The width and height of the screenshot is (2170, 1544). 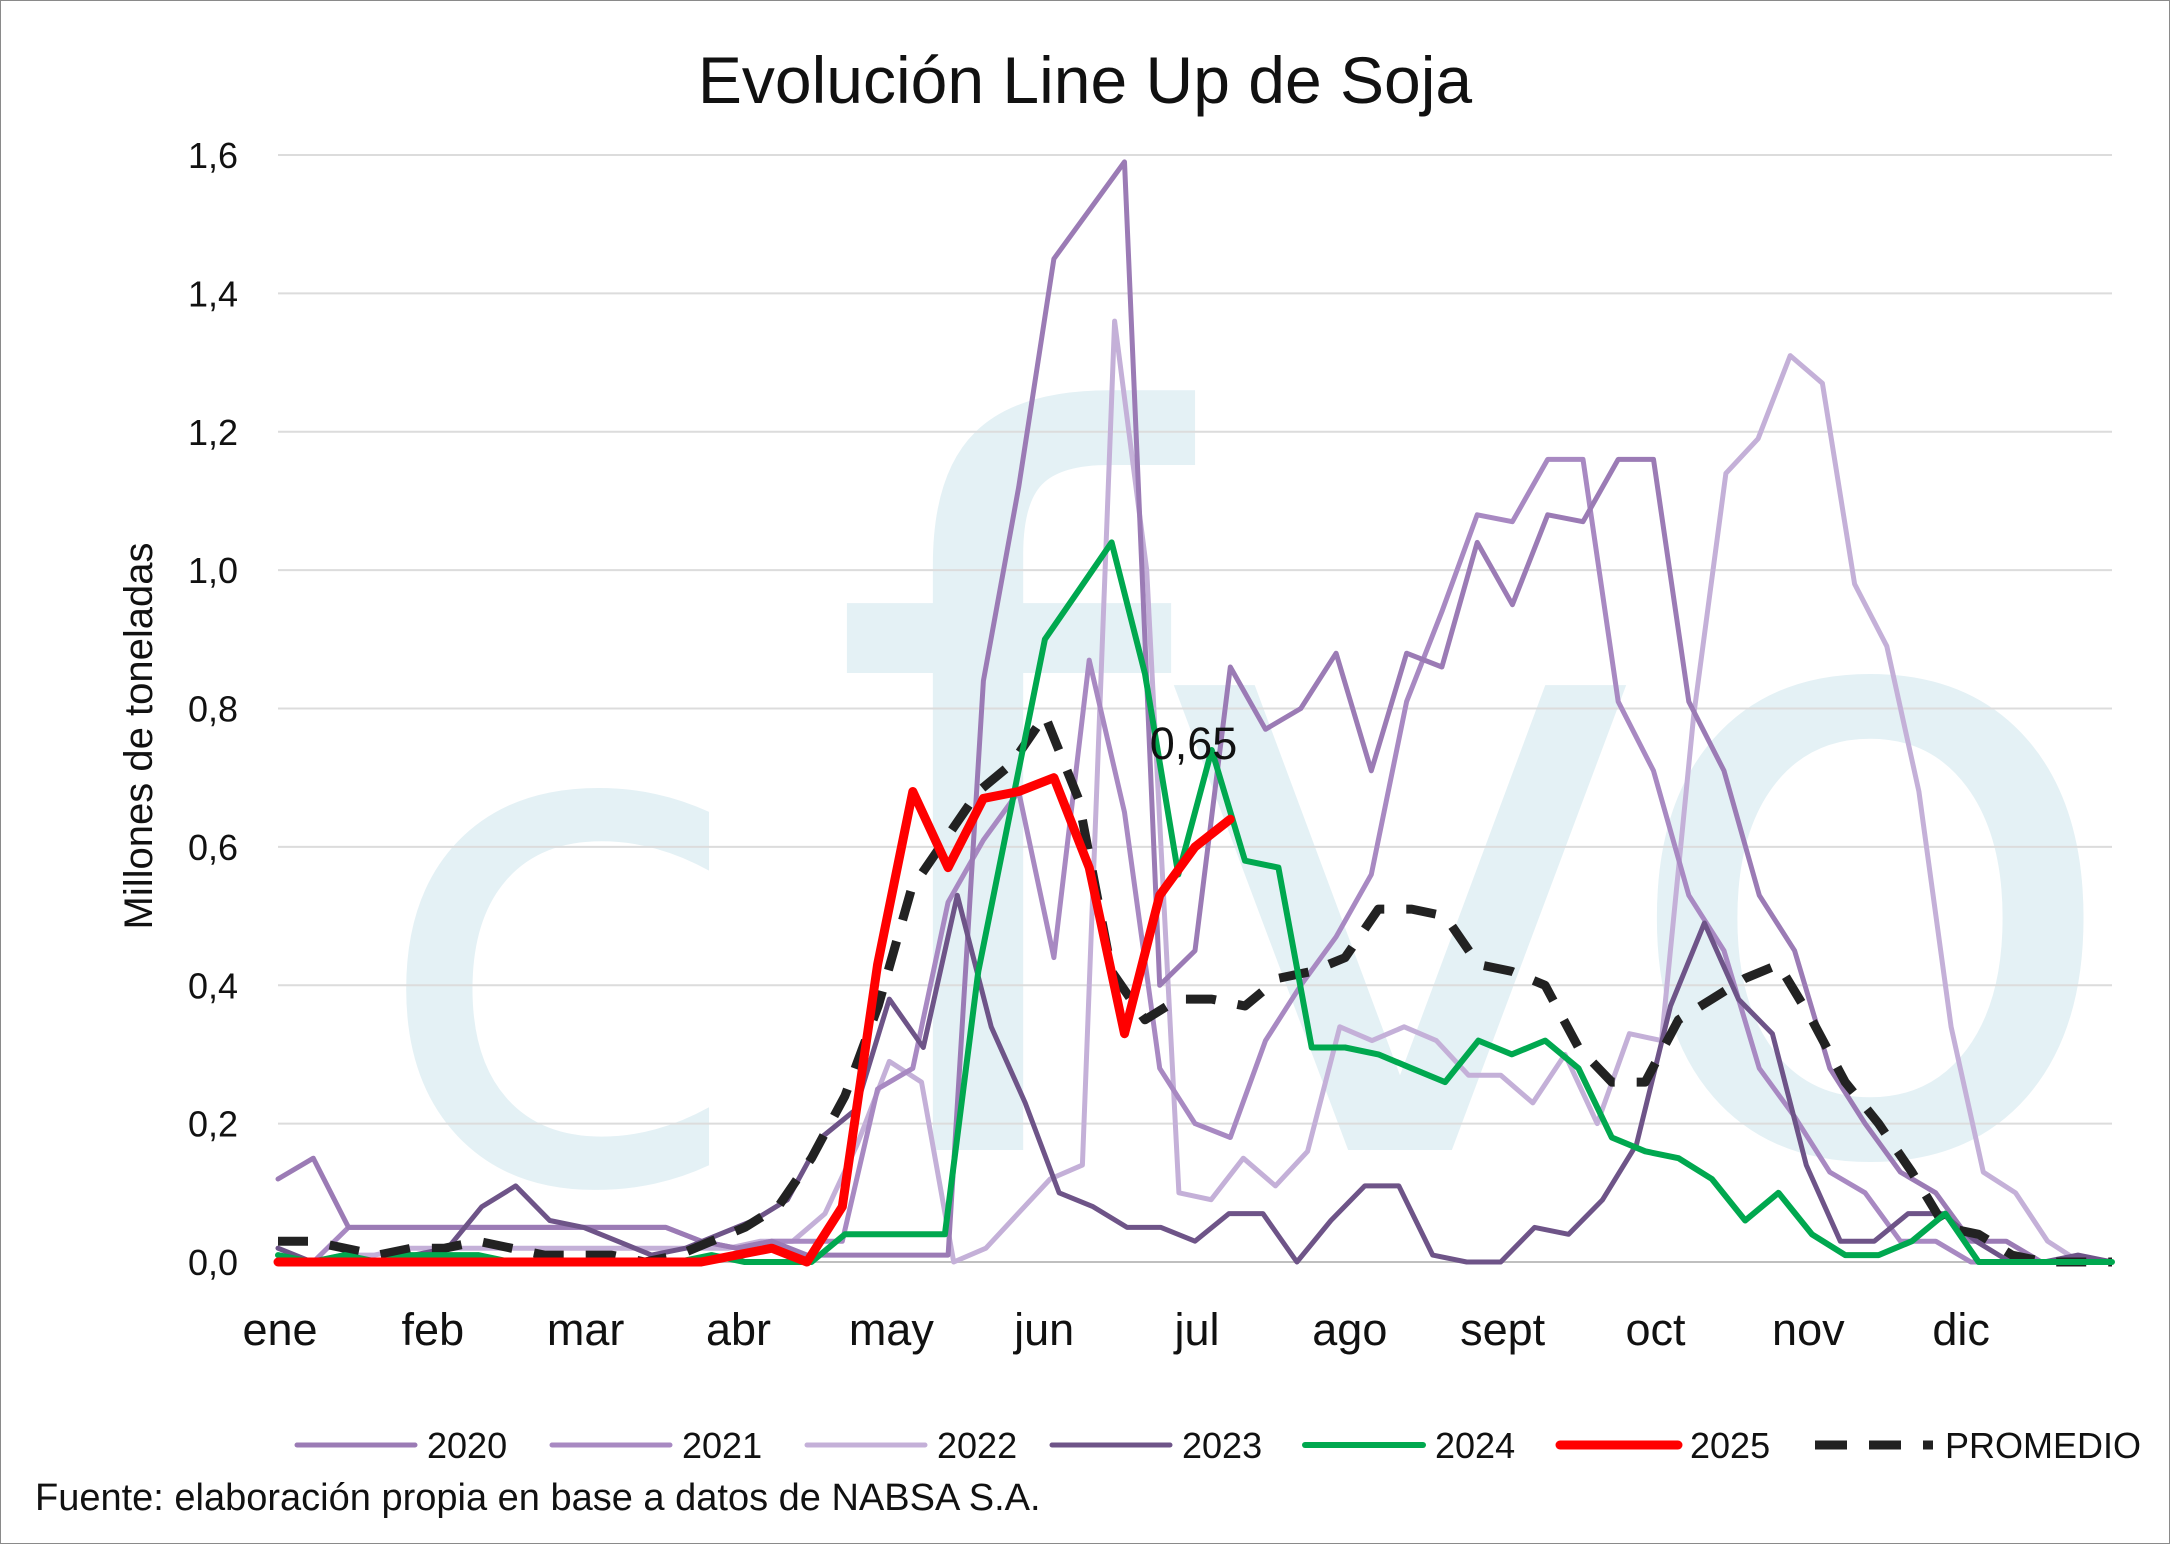 What do you see at coordinates (213, 1262) in the screenshot?
I see `y-tick-label: 0,0` at bounding box center [213, 1262].